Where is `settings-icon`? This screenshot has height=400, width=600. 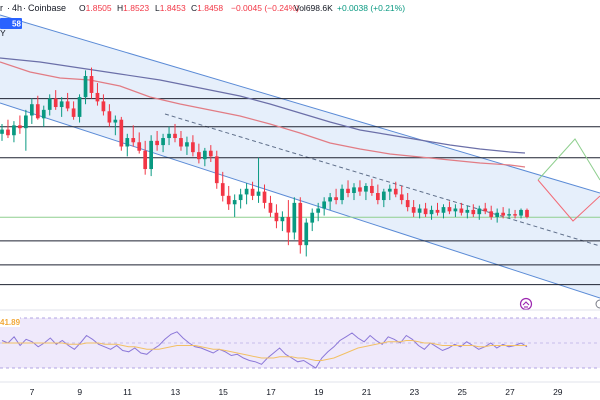
settings-icon is located at coordinates (597, 304).